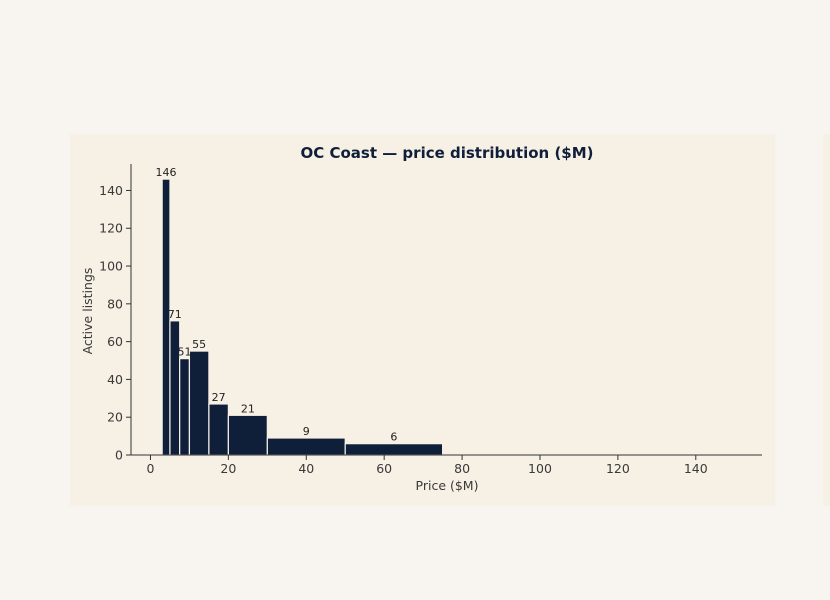 The image size is (830, 600). I want to click on y-tick-label: 20, so click(115, 417).